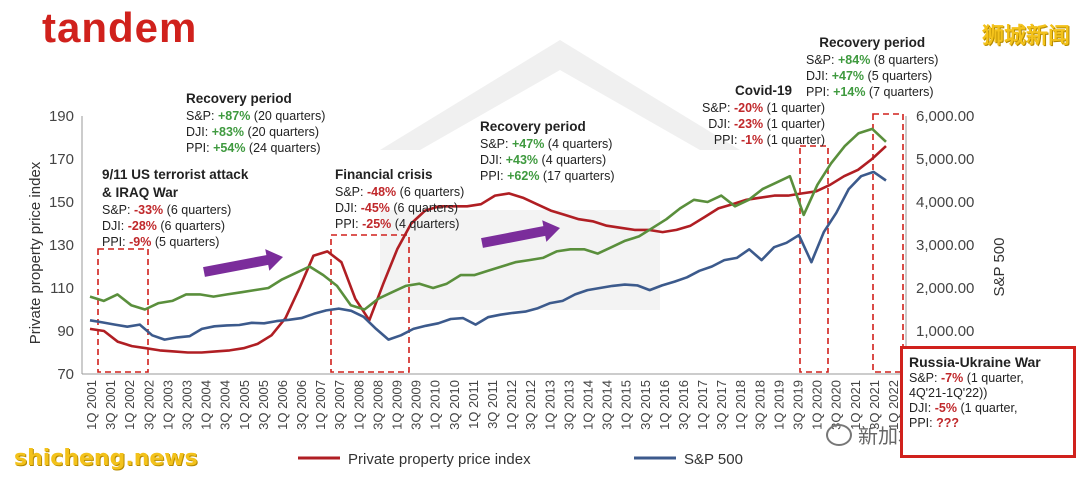 The width and height of the screenshot is (1080, 478). What do you see at coordinates (435, 405) in the screenshot?
I see `x-tick-label: 1Q 2010` at bounding box center [435, 405].